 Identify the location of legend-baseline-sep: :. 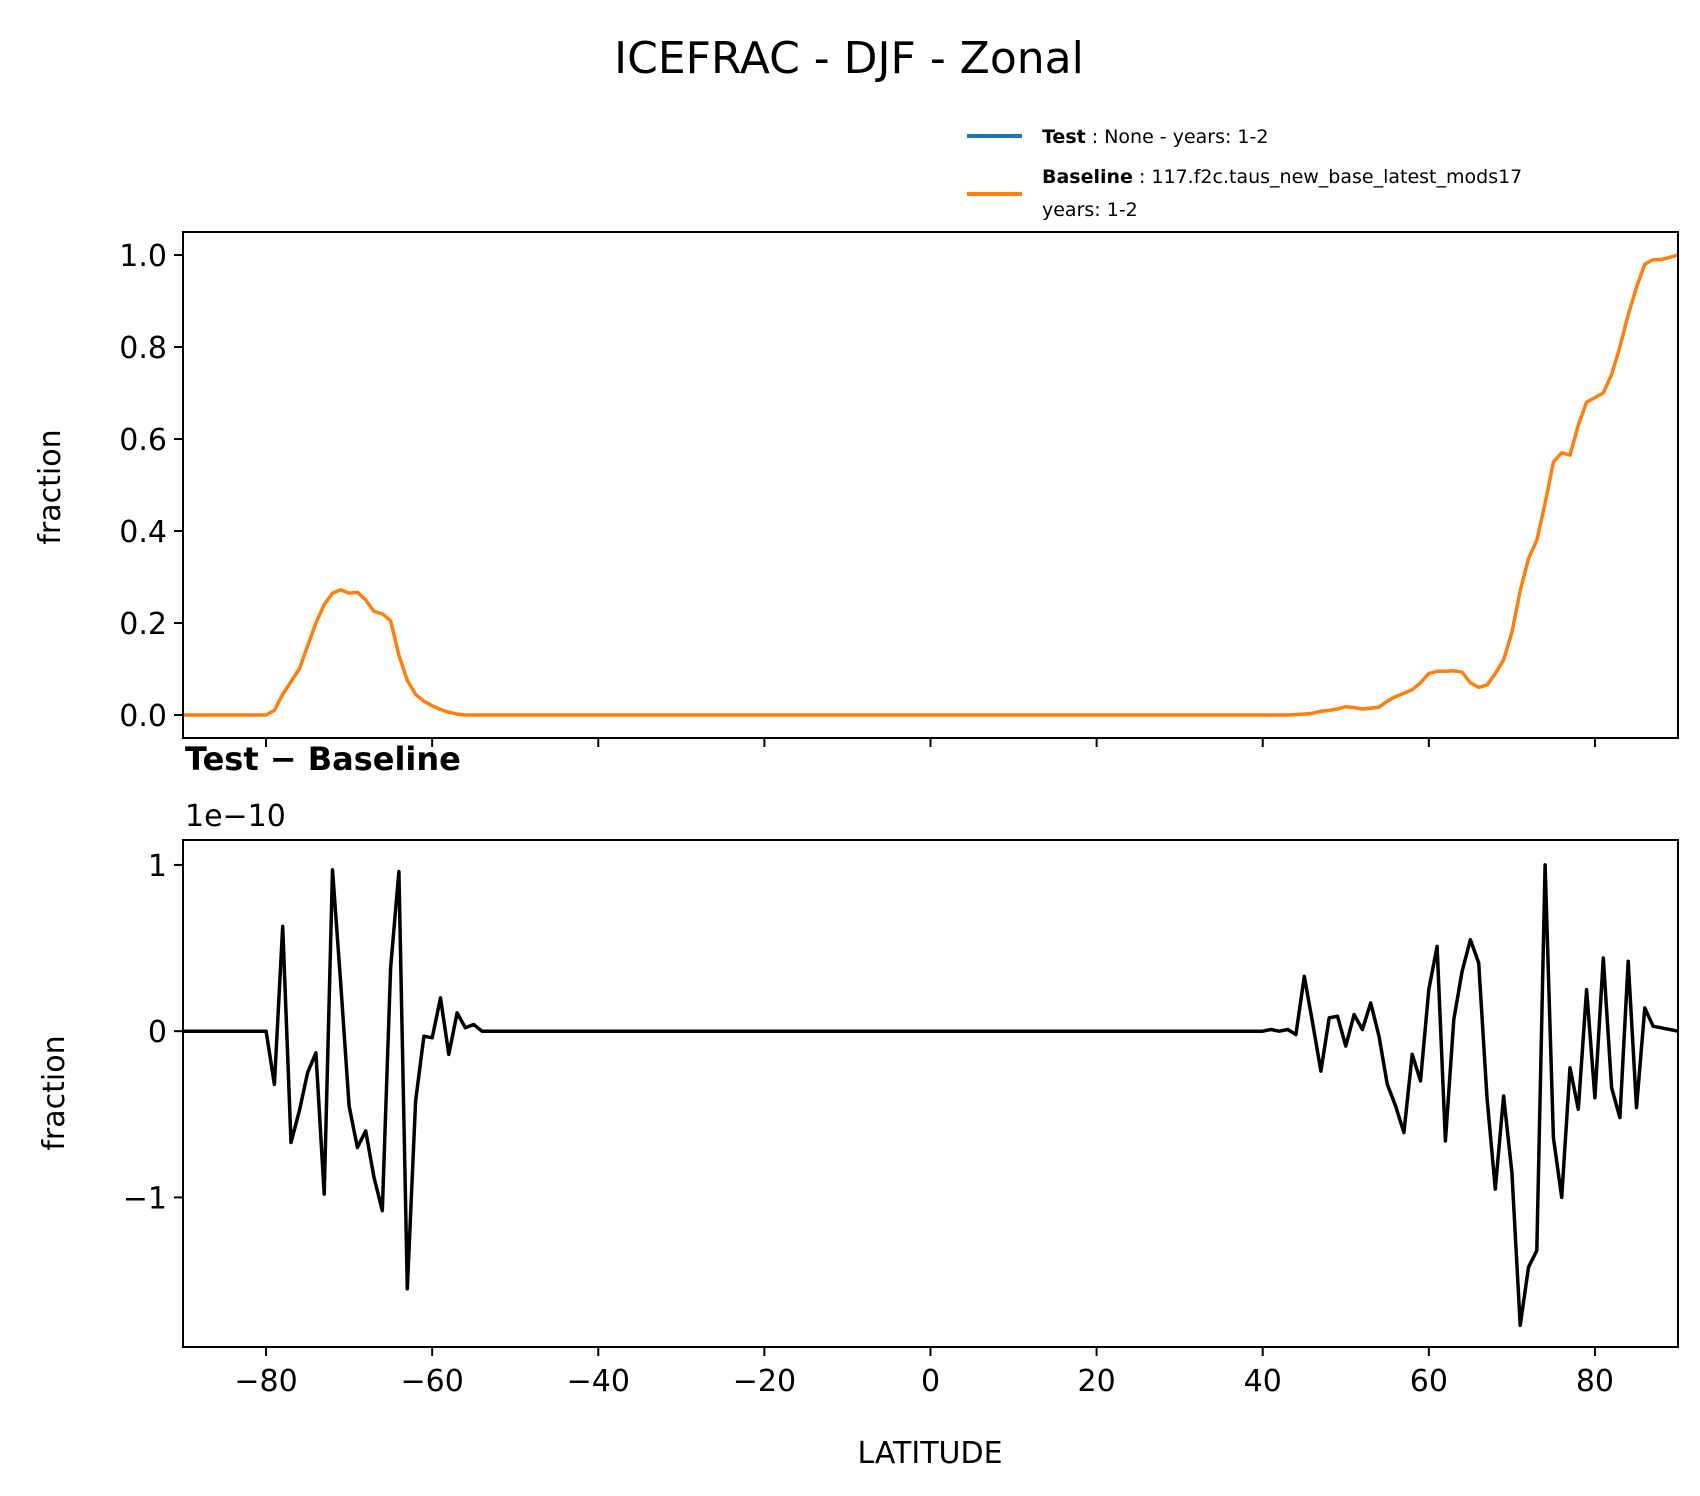
(1142, 177).